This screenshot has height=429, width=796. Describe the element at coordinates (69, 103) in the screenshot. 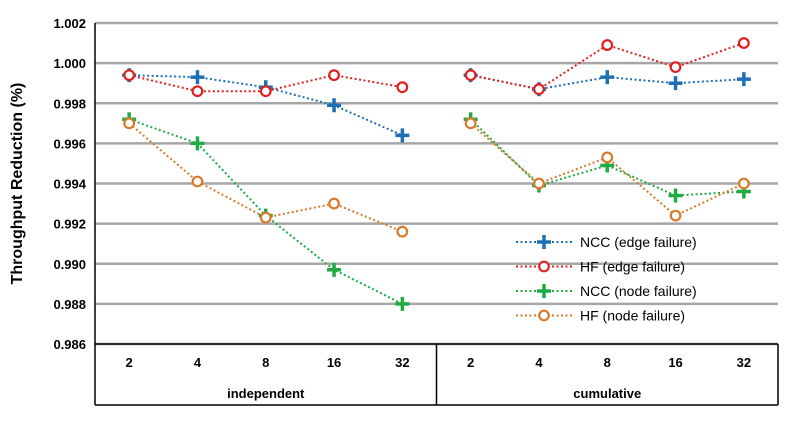

I see `y-tick-label: 0.998` at that location.